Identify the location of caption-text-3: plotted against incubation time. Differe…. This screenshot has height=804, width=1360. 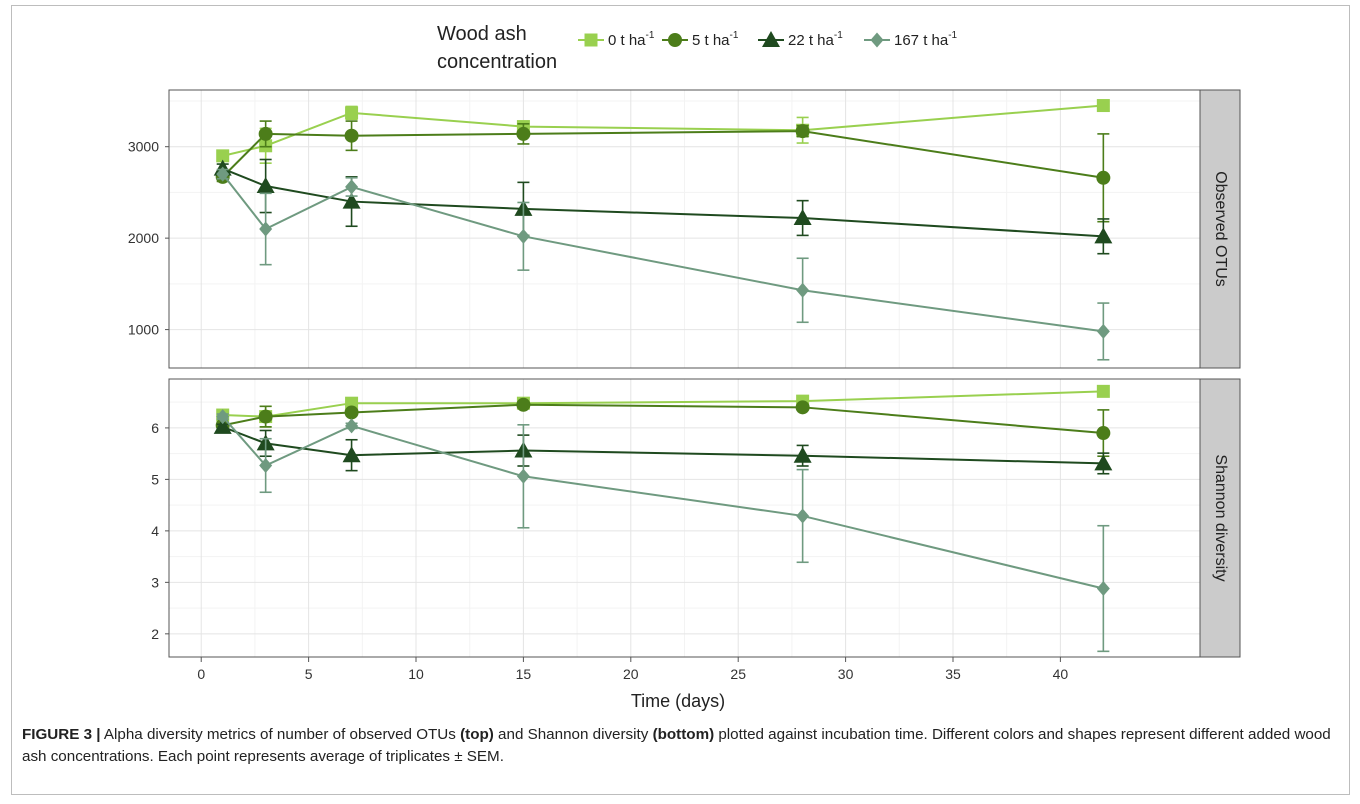
(676, 745).